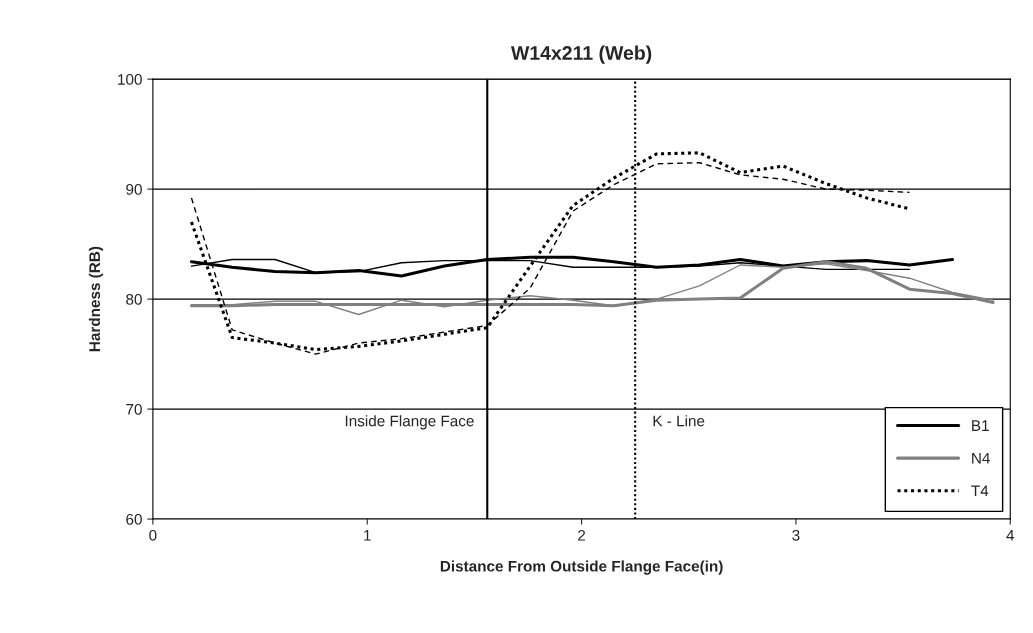 This screenshot has width=1033, height=633. What do you see at coordinates (367, 535) in the screenshot?
I see `x-tick-label: 1` at bounding box center [367, 535].